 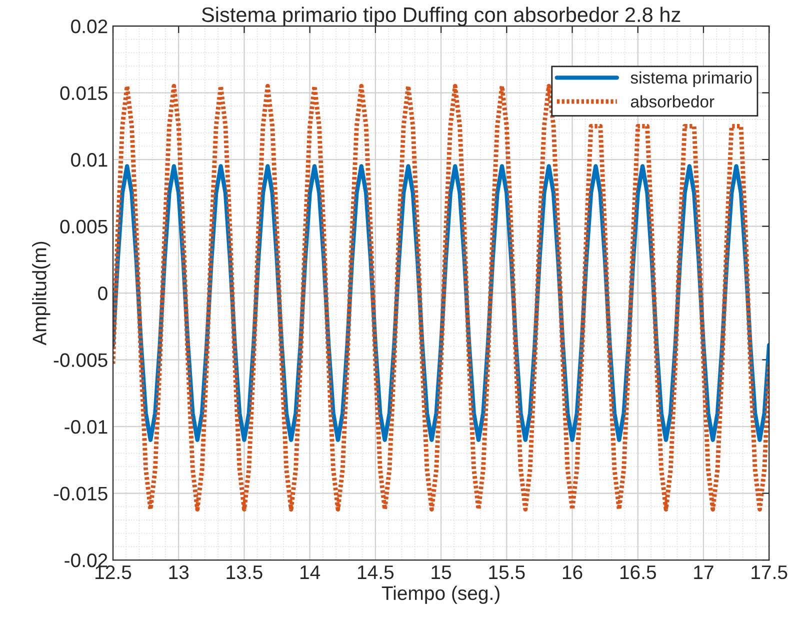 I want to click on legend-label: absorbedor, so click(x=672, y=101).